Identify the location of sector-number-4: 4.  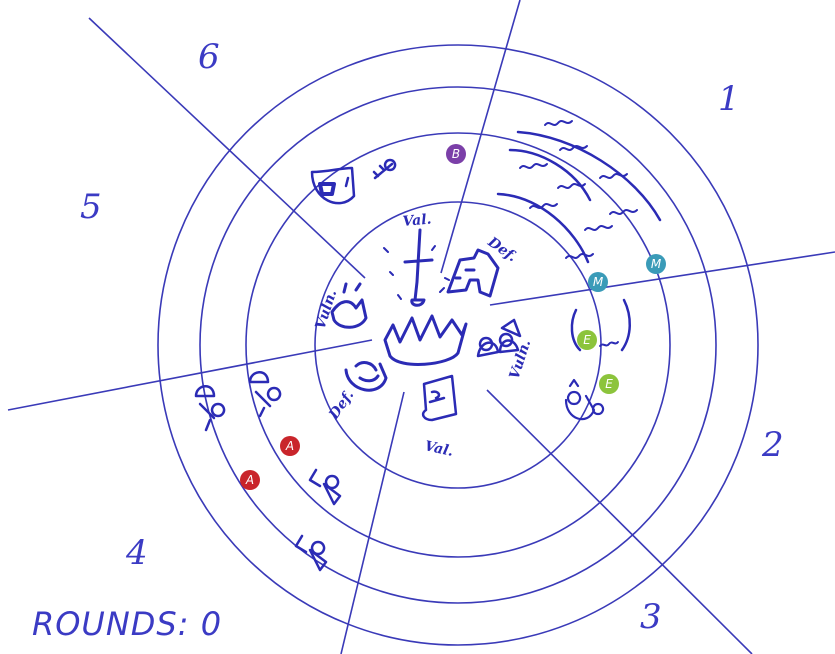
(137, 553).